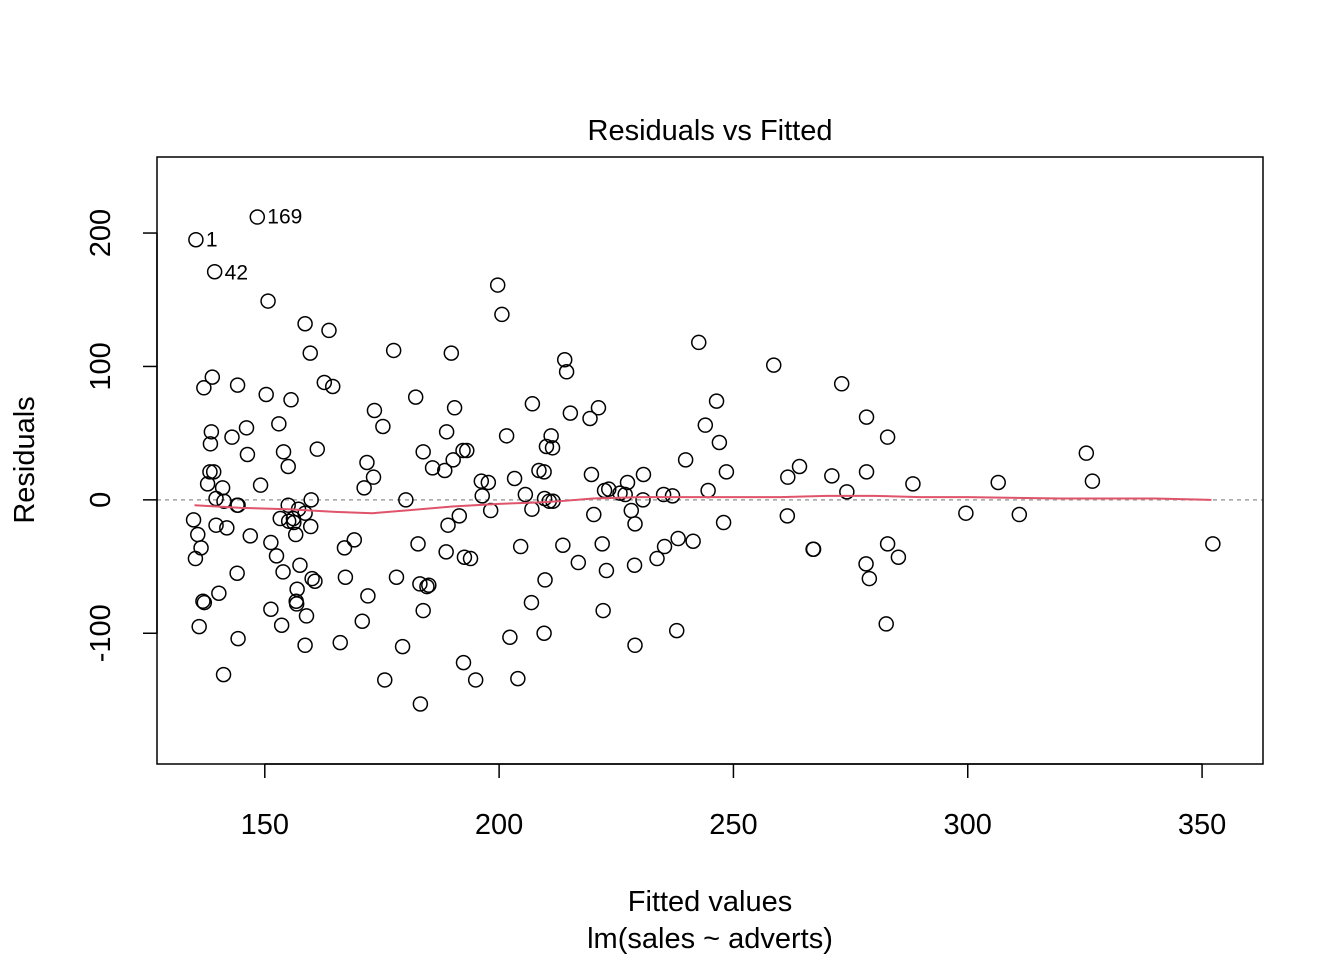 This screenshot has height=960, width=1344. Describe the element at coordinates (212, 239) in the screenshot. I see `point-label-1: 1` at that location.